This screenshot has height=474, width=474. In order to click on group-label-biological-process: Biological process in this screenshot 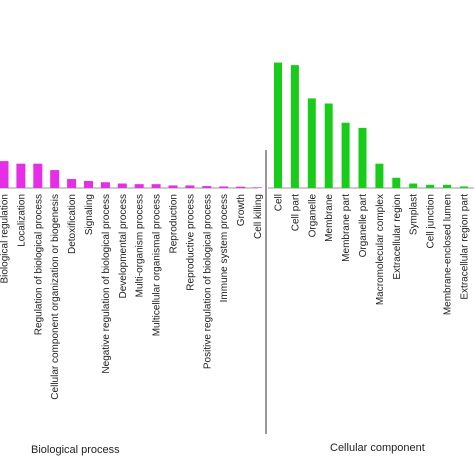, I will do `click(75, 450)`.